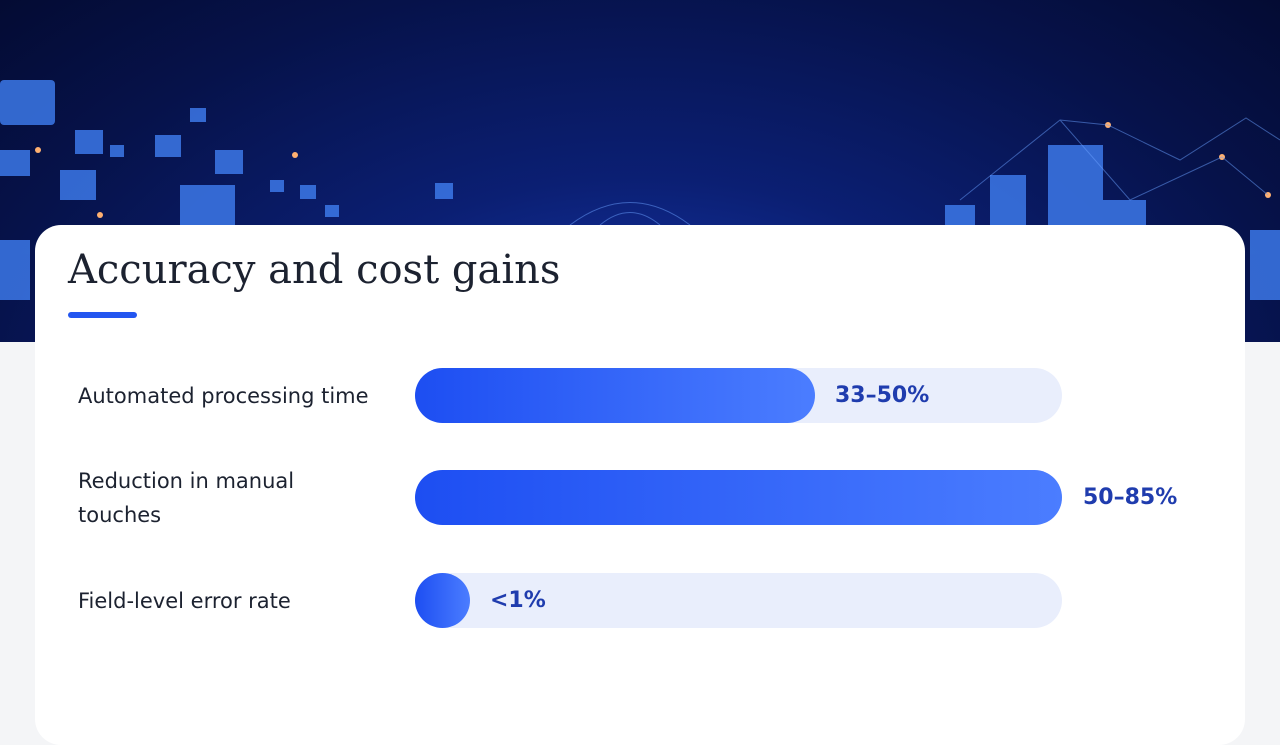 The height and width of the screenshot is (745, 1280). I want to click on metric-label: Automated processing time, so click(223, 396).